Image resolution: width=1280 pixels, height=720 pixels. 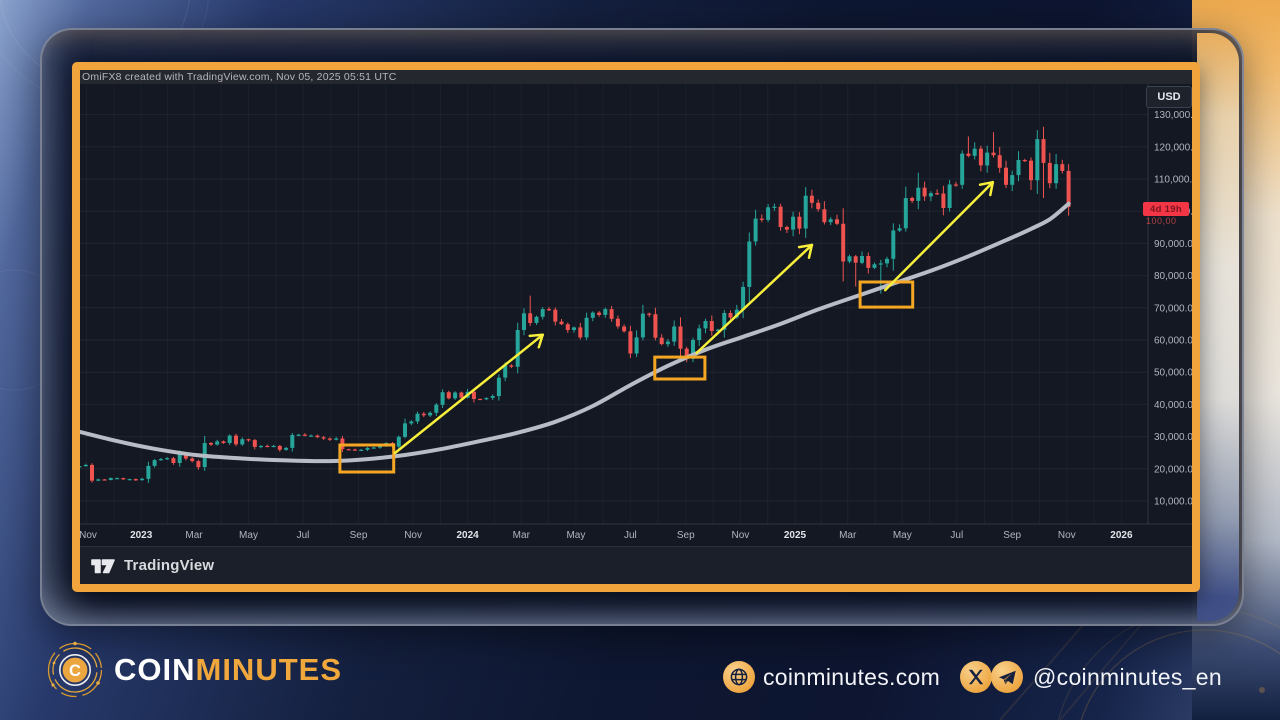 I want to click on highlight-boxes, so click(x=626, y=377).